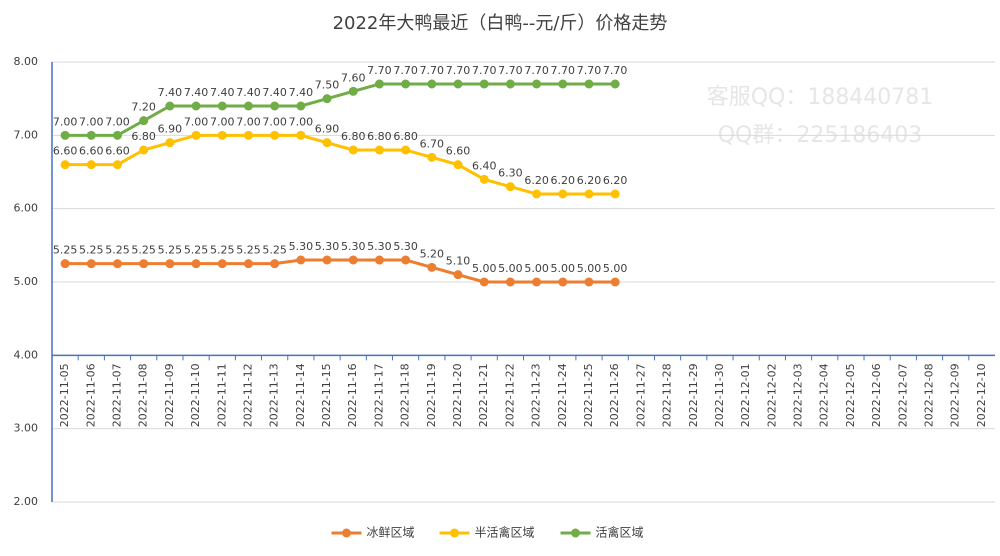 This screenshot has height=556, width=1000. Describe the element at coordinates (378, 395) in the screenshot. I see `x-tick-label: 2022-11-17` at that location.